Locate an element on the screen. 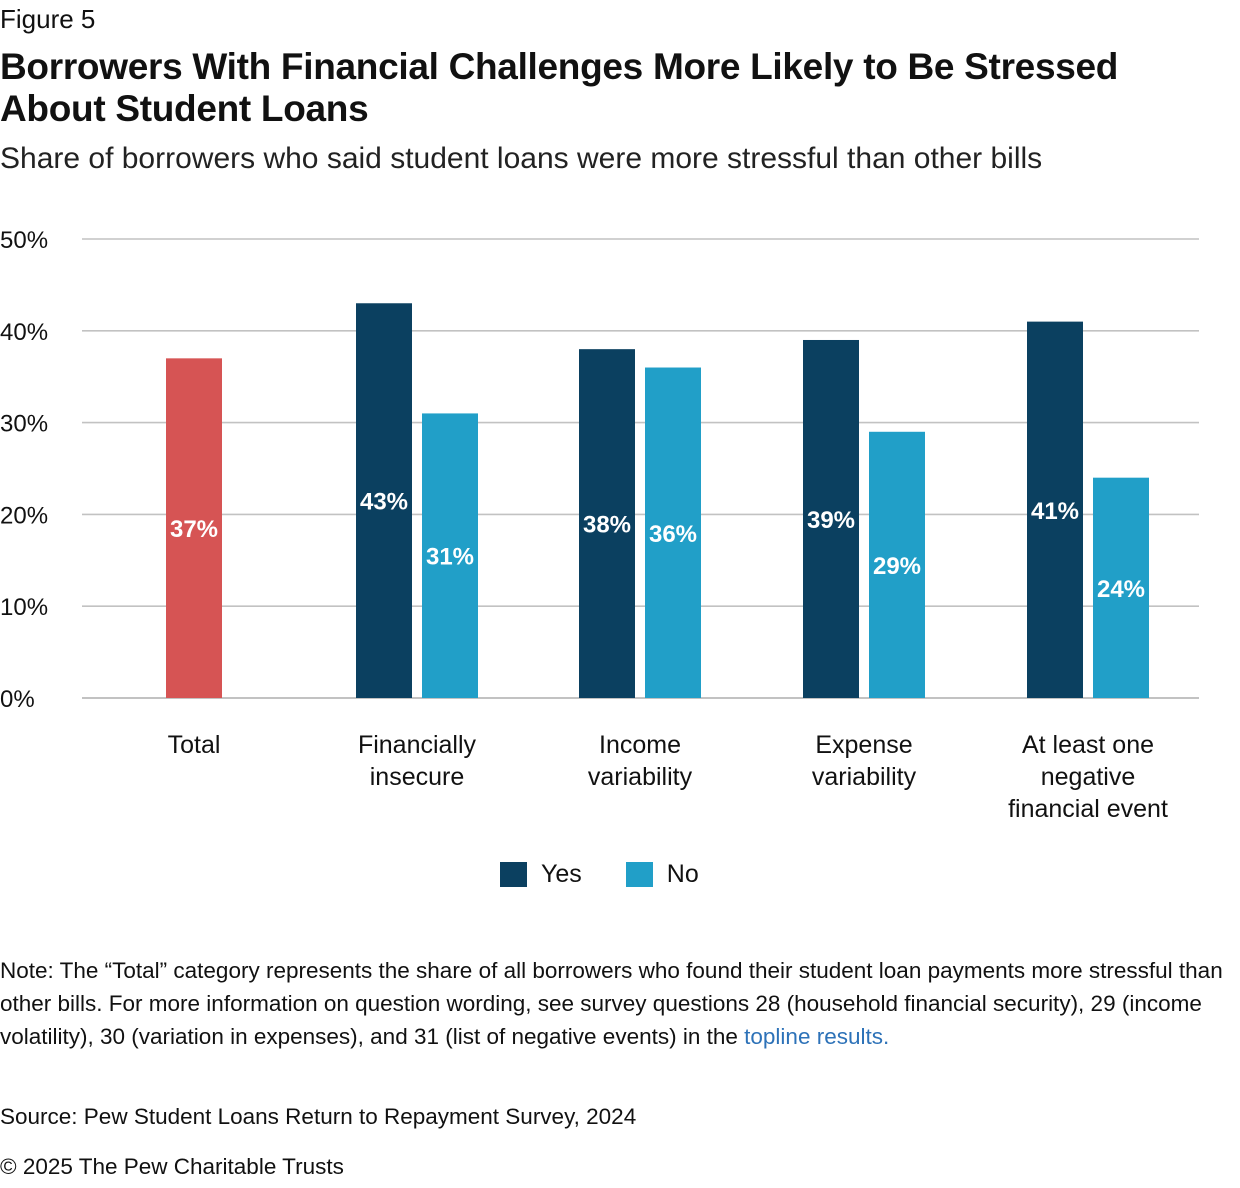 This screenshot has height=1188, width=1240. data-label: 24% is located at coordinates (1121, 589).